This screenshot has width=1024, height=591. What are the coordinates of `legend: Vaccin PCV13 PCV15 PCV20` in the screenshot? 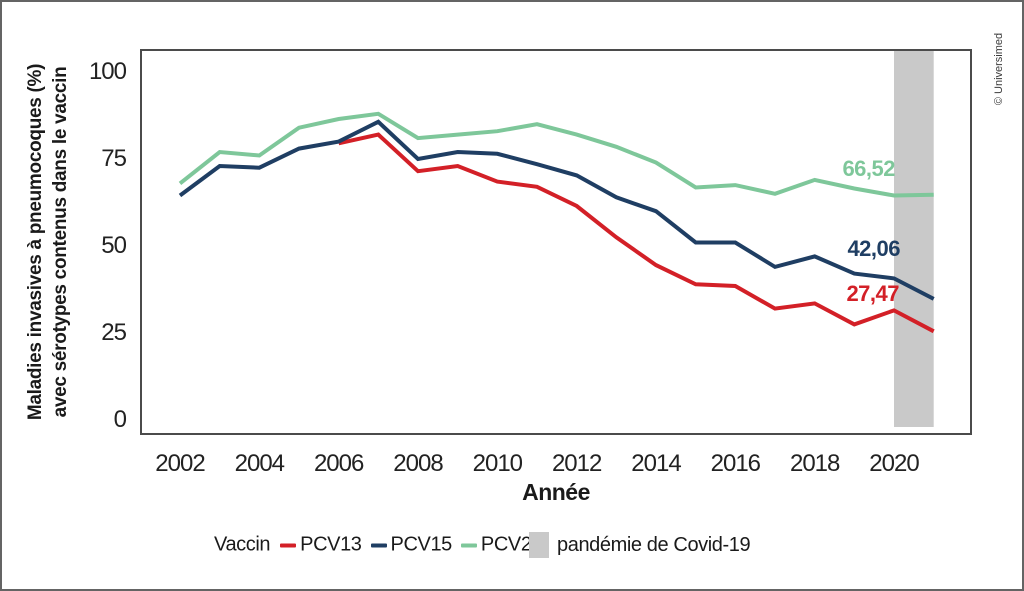 It's located at (382, 545).